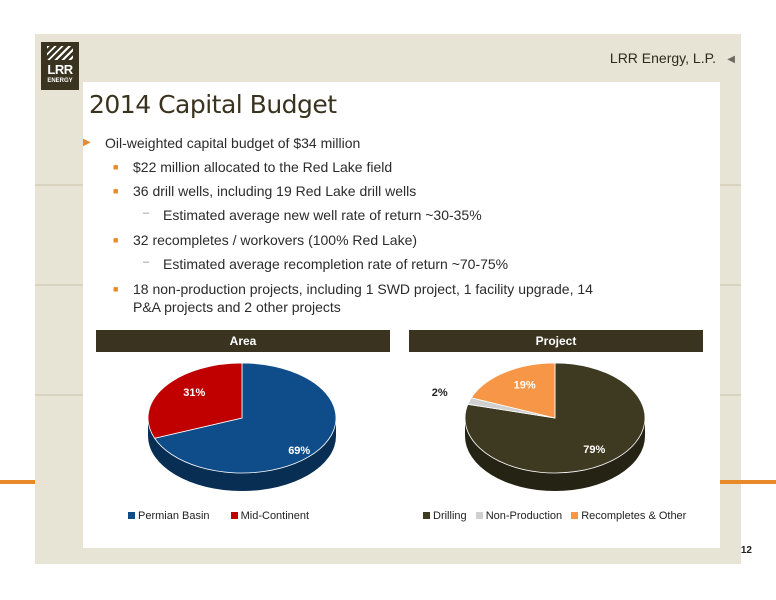 The image size is (776, 600). What do you see at coordinates (594, 450) in the screenshot?
I see `pie-data-label: 79%` at bounding box center [594, 450].